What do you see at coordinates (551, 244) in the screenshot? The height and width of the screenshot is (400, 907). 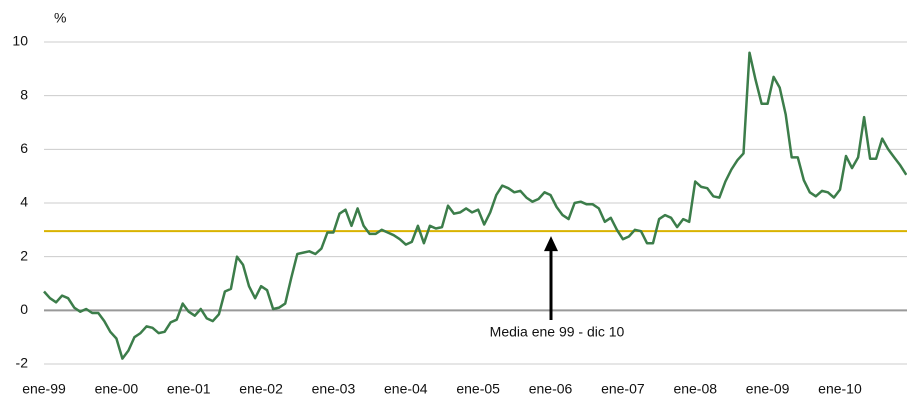 I see `arrow-head` at bounding box center [551, 244].